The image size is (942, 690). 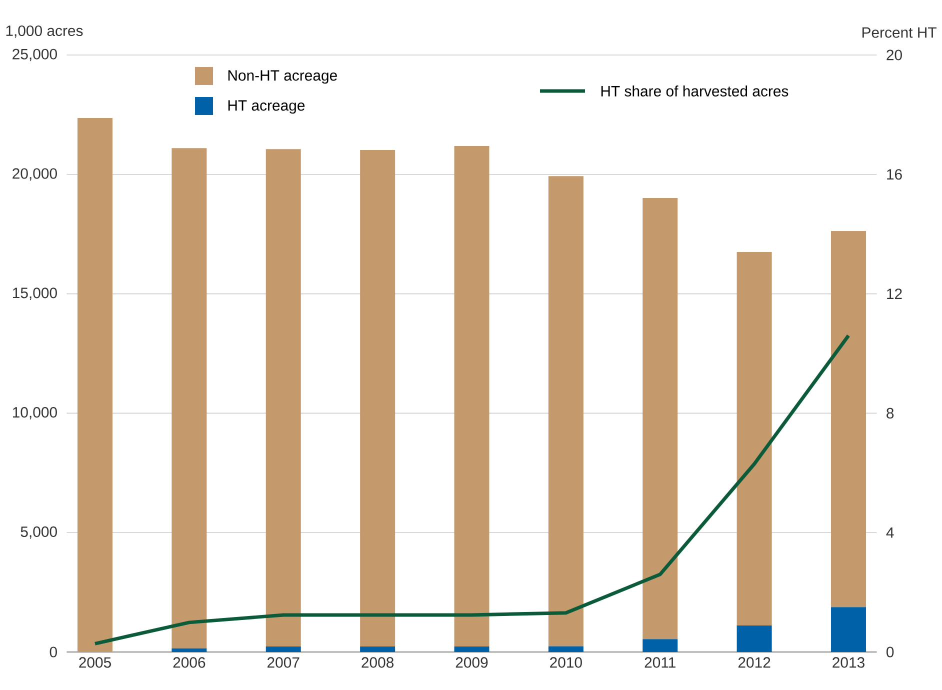 What do you see at coordinates (266, 107) in the screenshot?
I see `legend-label: HT acreage` at bounding box center [266, 107].